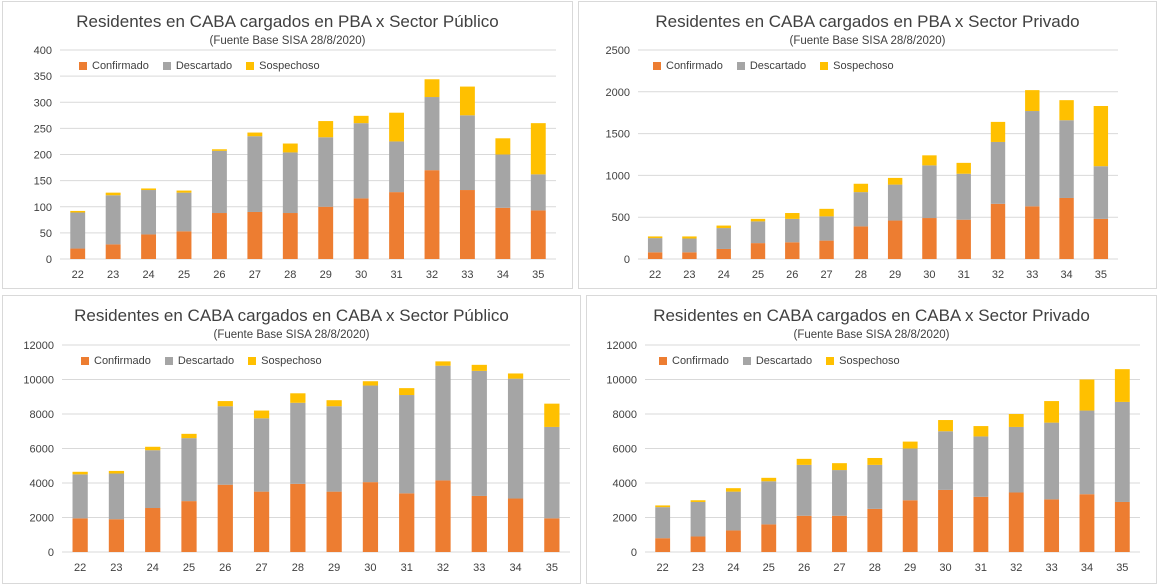 Image resolution: width=1160 pixels, height=586 pixels. Describe the element at coordinates (515, 568) in the screenshot. I see `x-tick-label: 34` at that location.